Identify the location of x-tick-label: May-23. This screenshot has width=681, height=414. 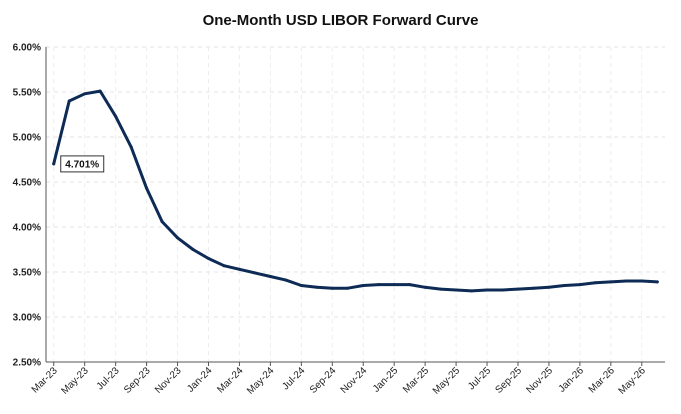
(75, 381).